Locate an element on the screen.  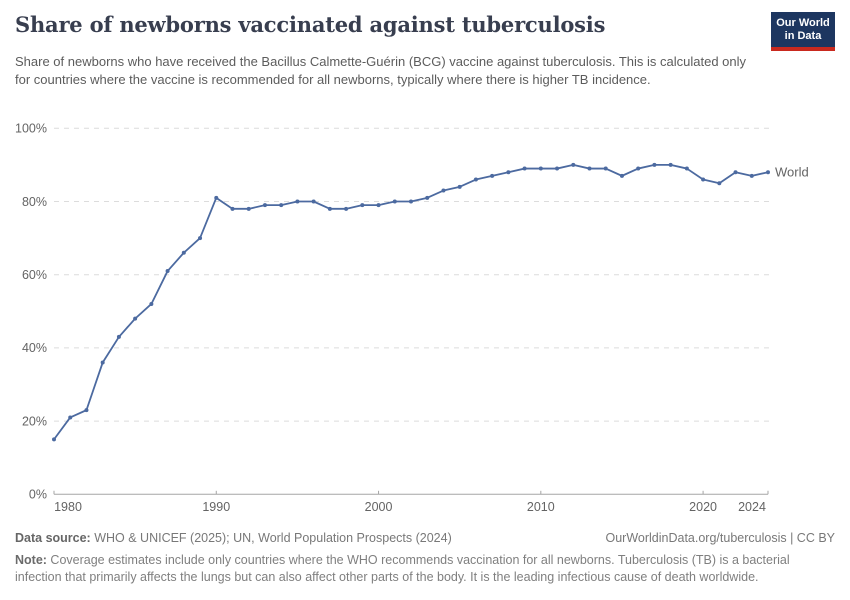
world-point-2018 is located at coordinates (670, 164).